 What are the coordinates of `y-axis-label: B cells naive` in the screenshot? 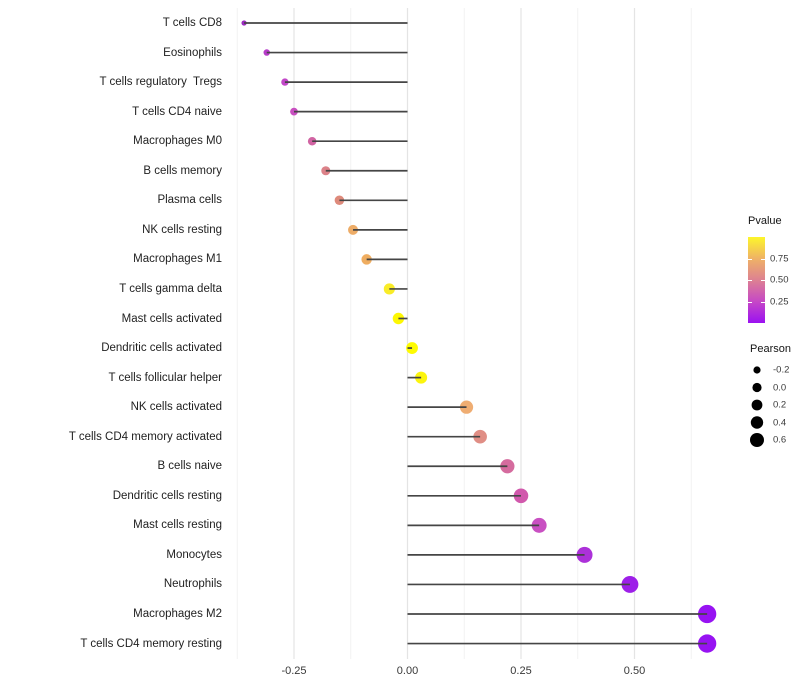 It's located at (189, 466).